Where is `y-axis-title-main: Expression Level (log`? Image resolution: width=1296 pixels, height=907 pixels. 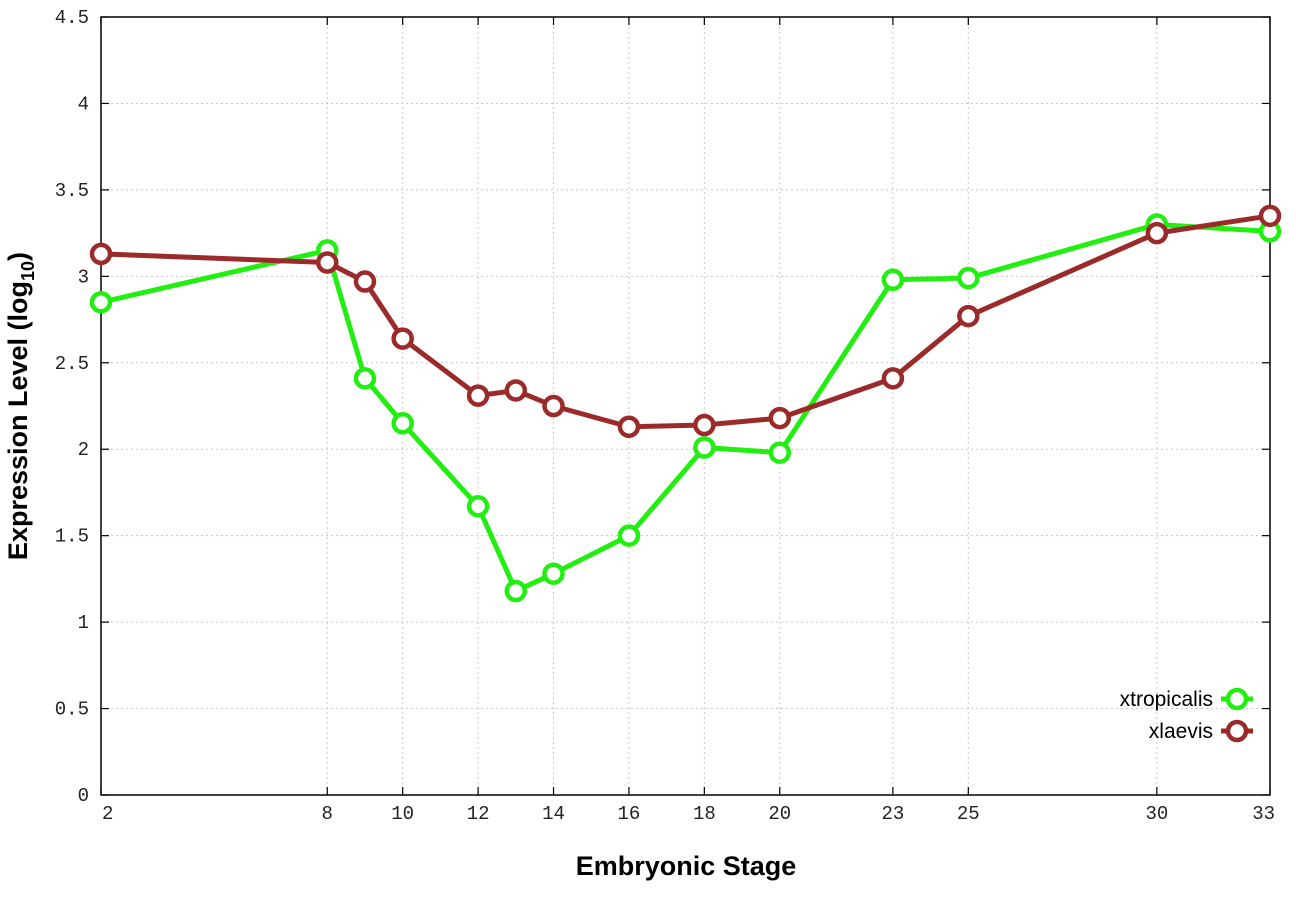 y-axis-title-main: Expression Level (log is located at coordinates (18, 420).